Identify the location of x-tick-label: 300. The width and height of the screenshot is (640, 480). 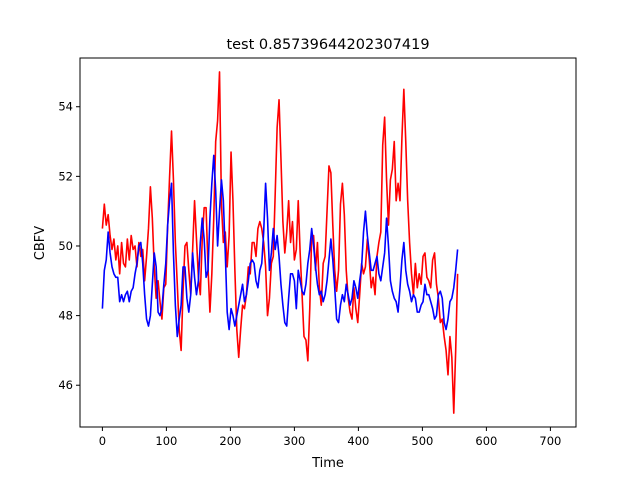
(294, 441).